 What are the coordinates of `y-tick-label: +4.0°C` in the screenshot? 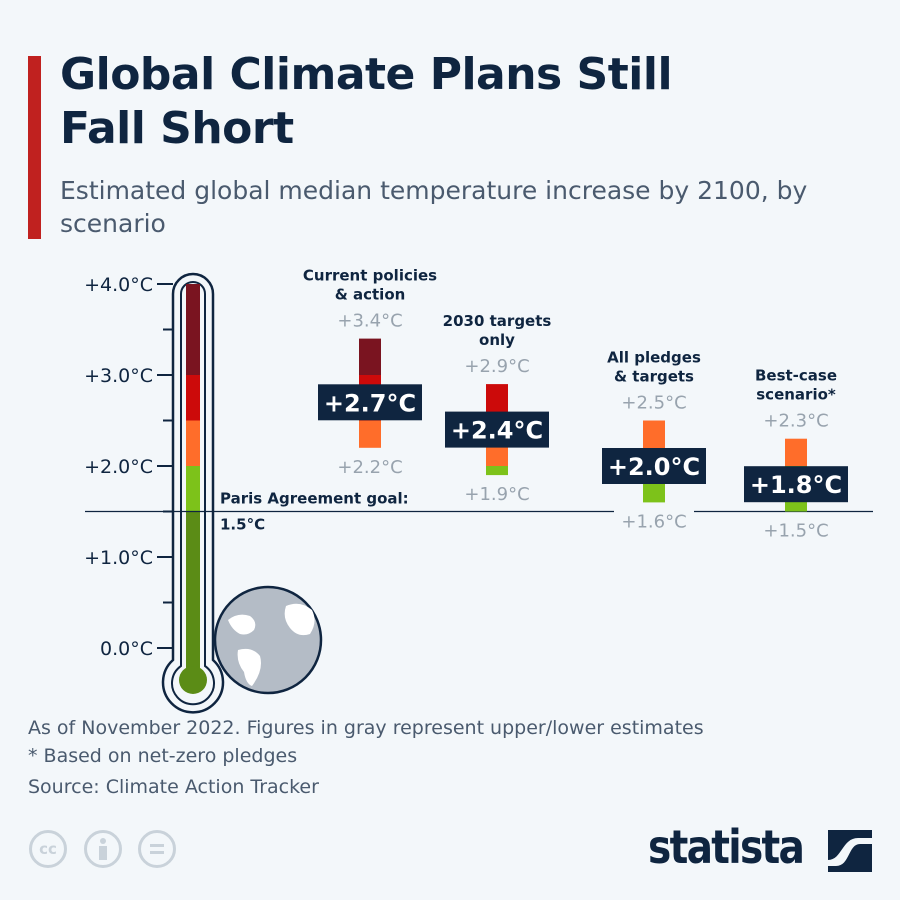 It's located at (118, 285).